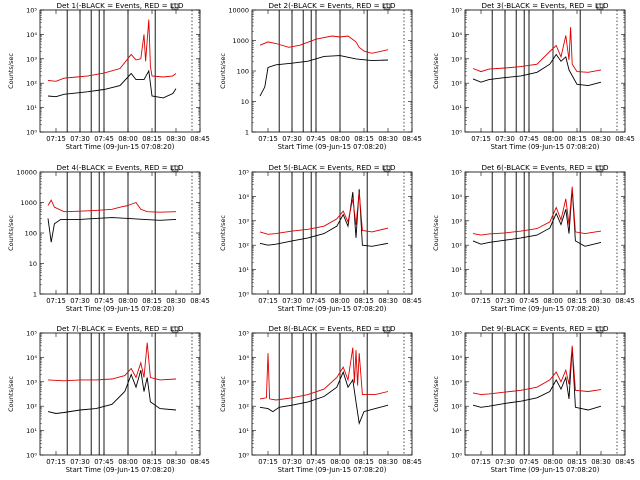 The width and height of the screenshot is (640, 480). I want to click on panel-title: Det 5(-BLACK = Events, RED = LLD, so click(332, 167).